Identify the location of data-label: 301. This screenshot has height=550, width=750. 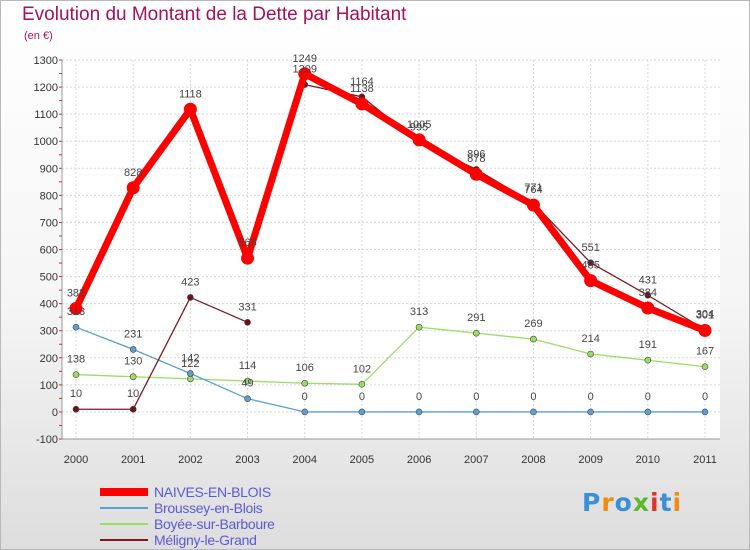
(705, 315).